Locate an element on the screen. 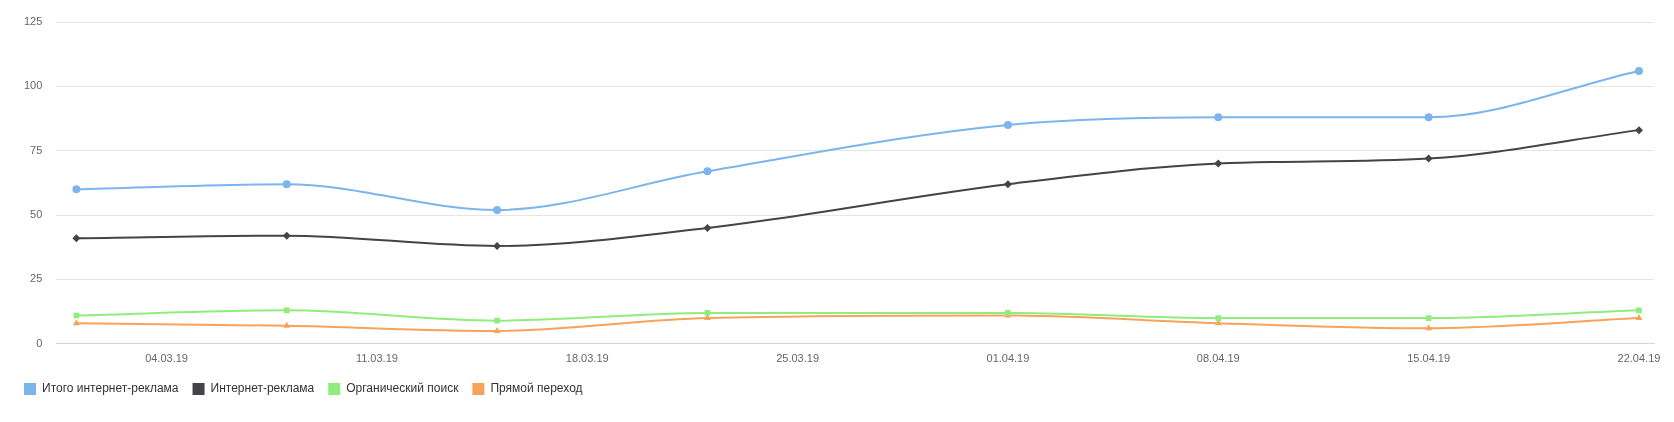 This screenshot has height=422, width=1674. x-tick-label: 22.04.19 is located at coordinates (1639, 358).